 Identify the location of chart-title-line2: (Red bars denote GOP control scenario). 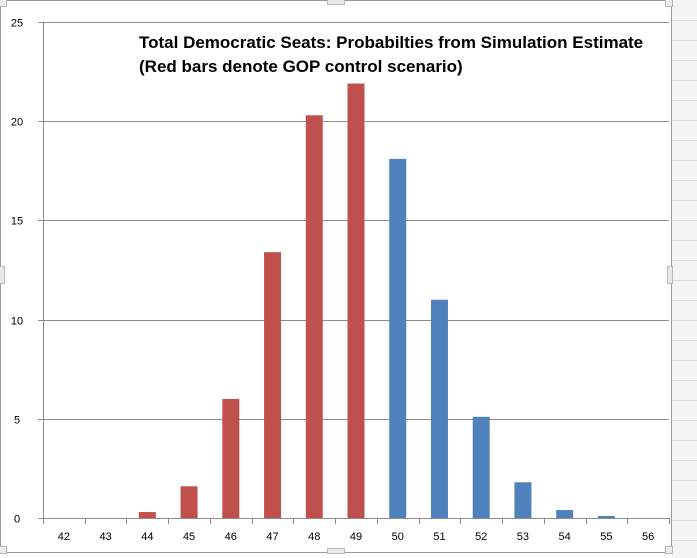
(301, 66).